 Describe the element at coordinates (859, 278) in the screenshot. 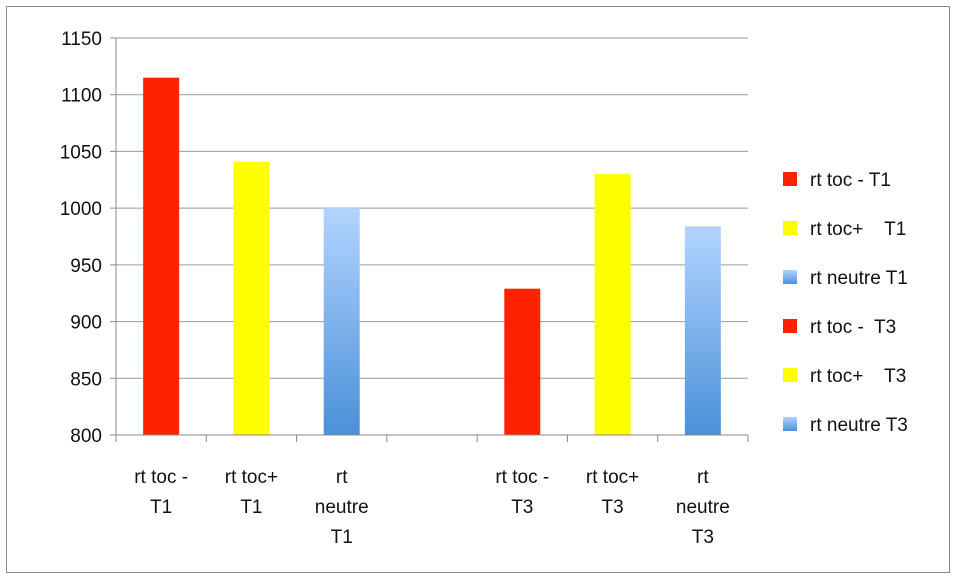

I see `legend-label: rt neutre T1` at that location.